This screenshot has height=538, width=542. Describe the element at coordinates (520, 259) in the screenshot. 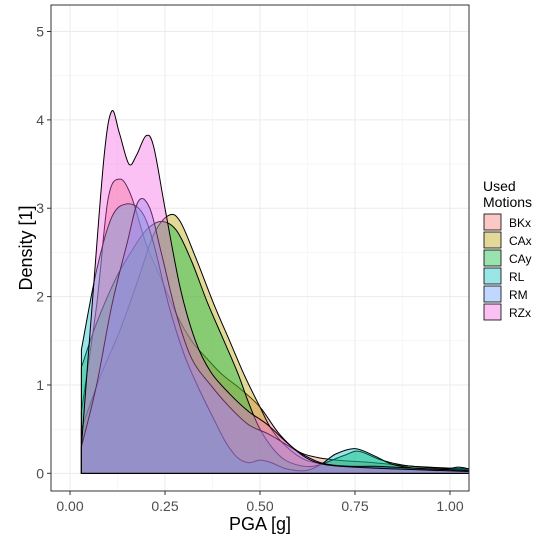

I see `legend-label-cay: CAy` at that location.